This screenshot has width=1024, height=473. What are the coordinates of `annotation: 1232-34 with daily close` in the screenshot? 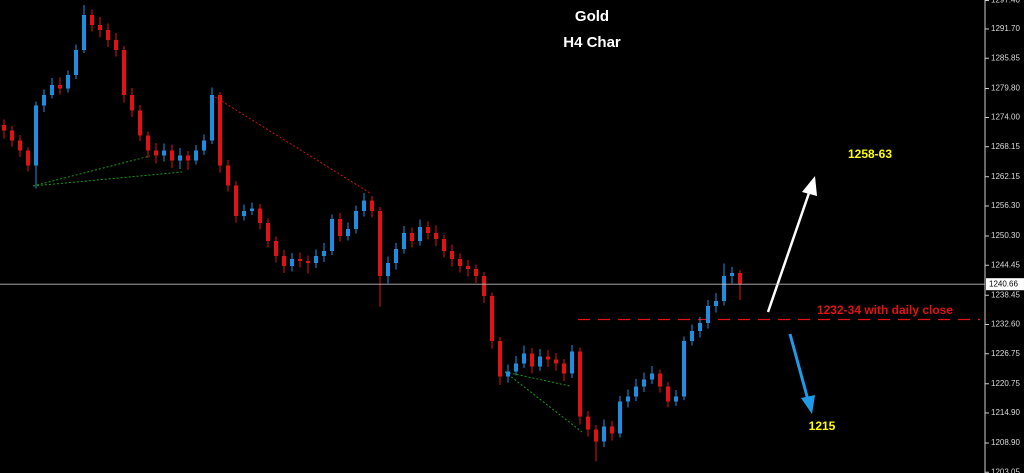 It's located at (885, 310).